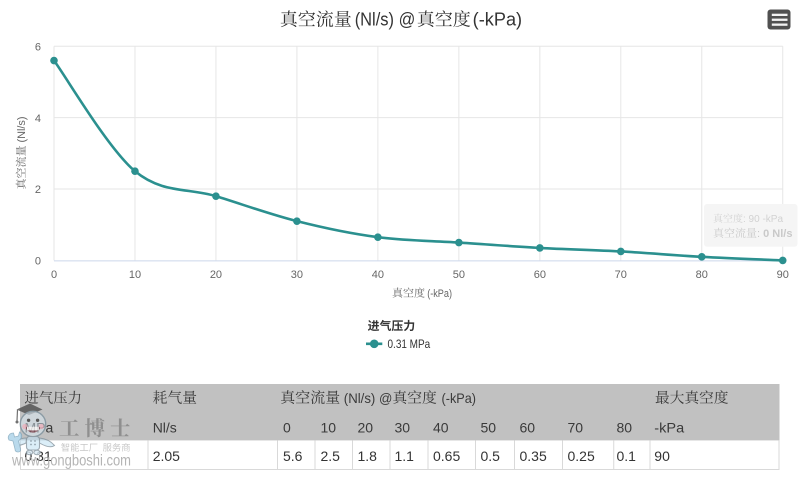 The image size is (800, 482). What do you see at coordinates (533, 456) in the screenshot?
I see `svg-text: 0.35` at bounding box center [533, 456].